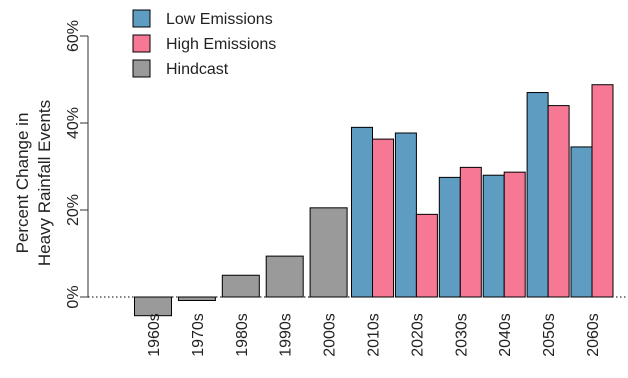  What do you see at coordinates (417, 335) in the screenshot?
I see `x-tick-label: 2020s` at bounding box center [417, 335].